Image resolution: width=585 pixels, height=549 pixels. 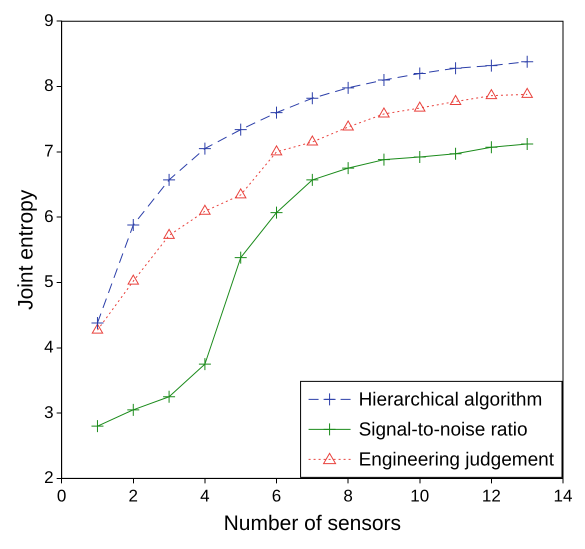 What do you see at coordinates (49, 346) in the screenshot?
I see `y-tick-label: 4` at bounding box center [49, 346].